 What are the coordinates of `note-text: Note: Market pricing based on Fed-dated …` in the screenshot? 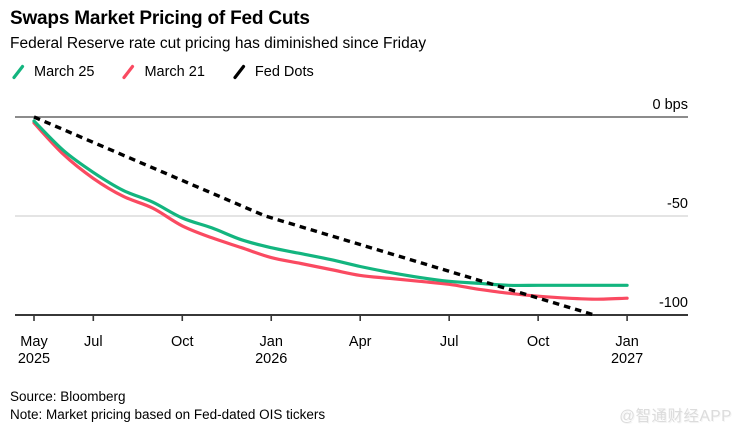 It's located at (168, 414).